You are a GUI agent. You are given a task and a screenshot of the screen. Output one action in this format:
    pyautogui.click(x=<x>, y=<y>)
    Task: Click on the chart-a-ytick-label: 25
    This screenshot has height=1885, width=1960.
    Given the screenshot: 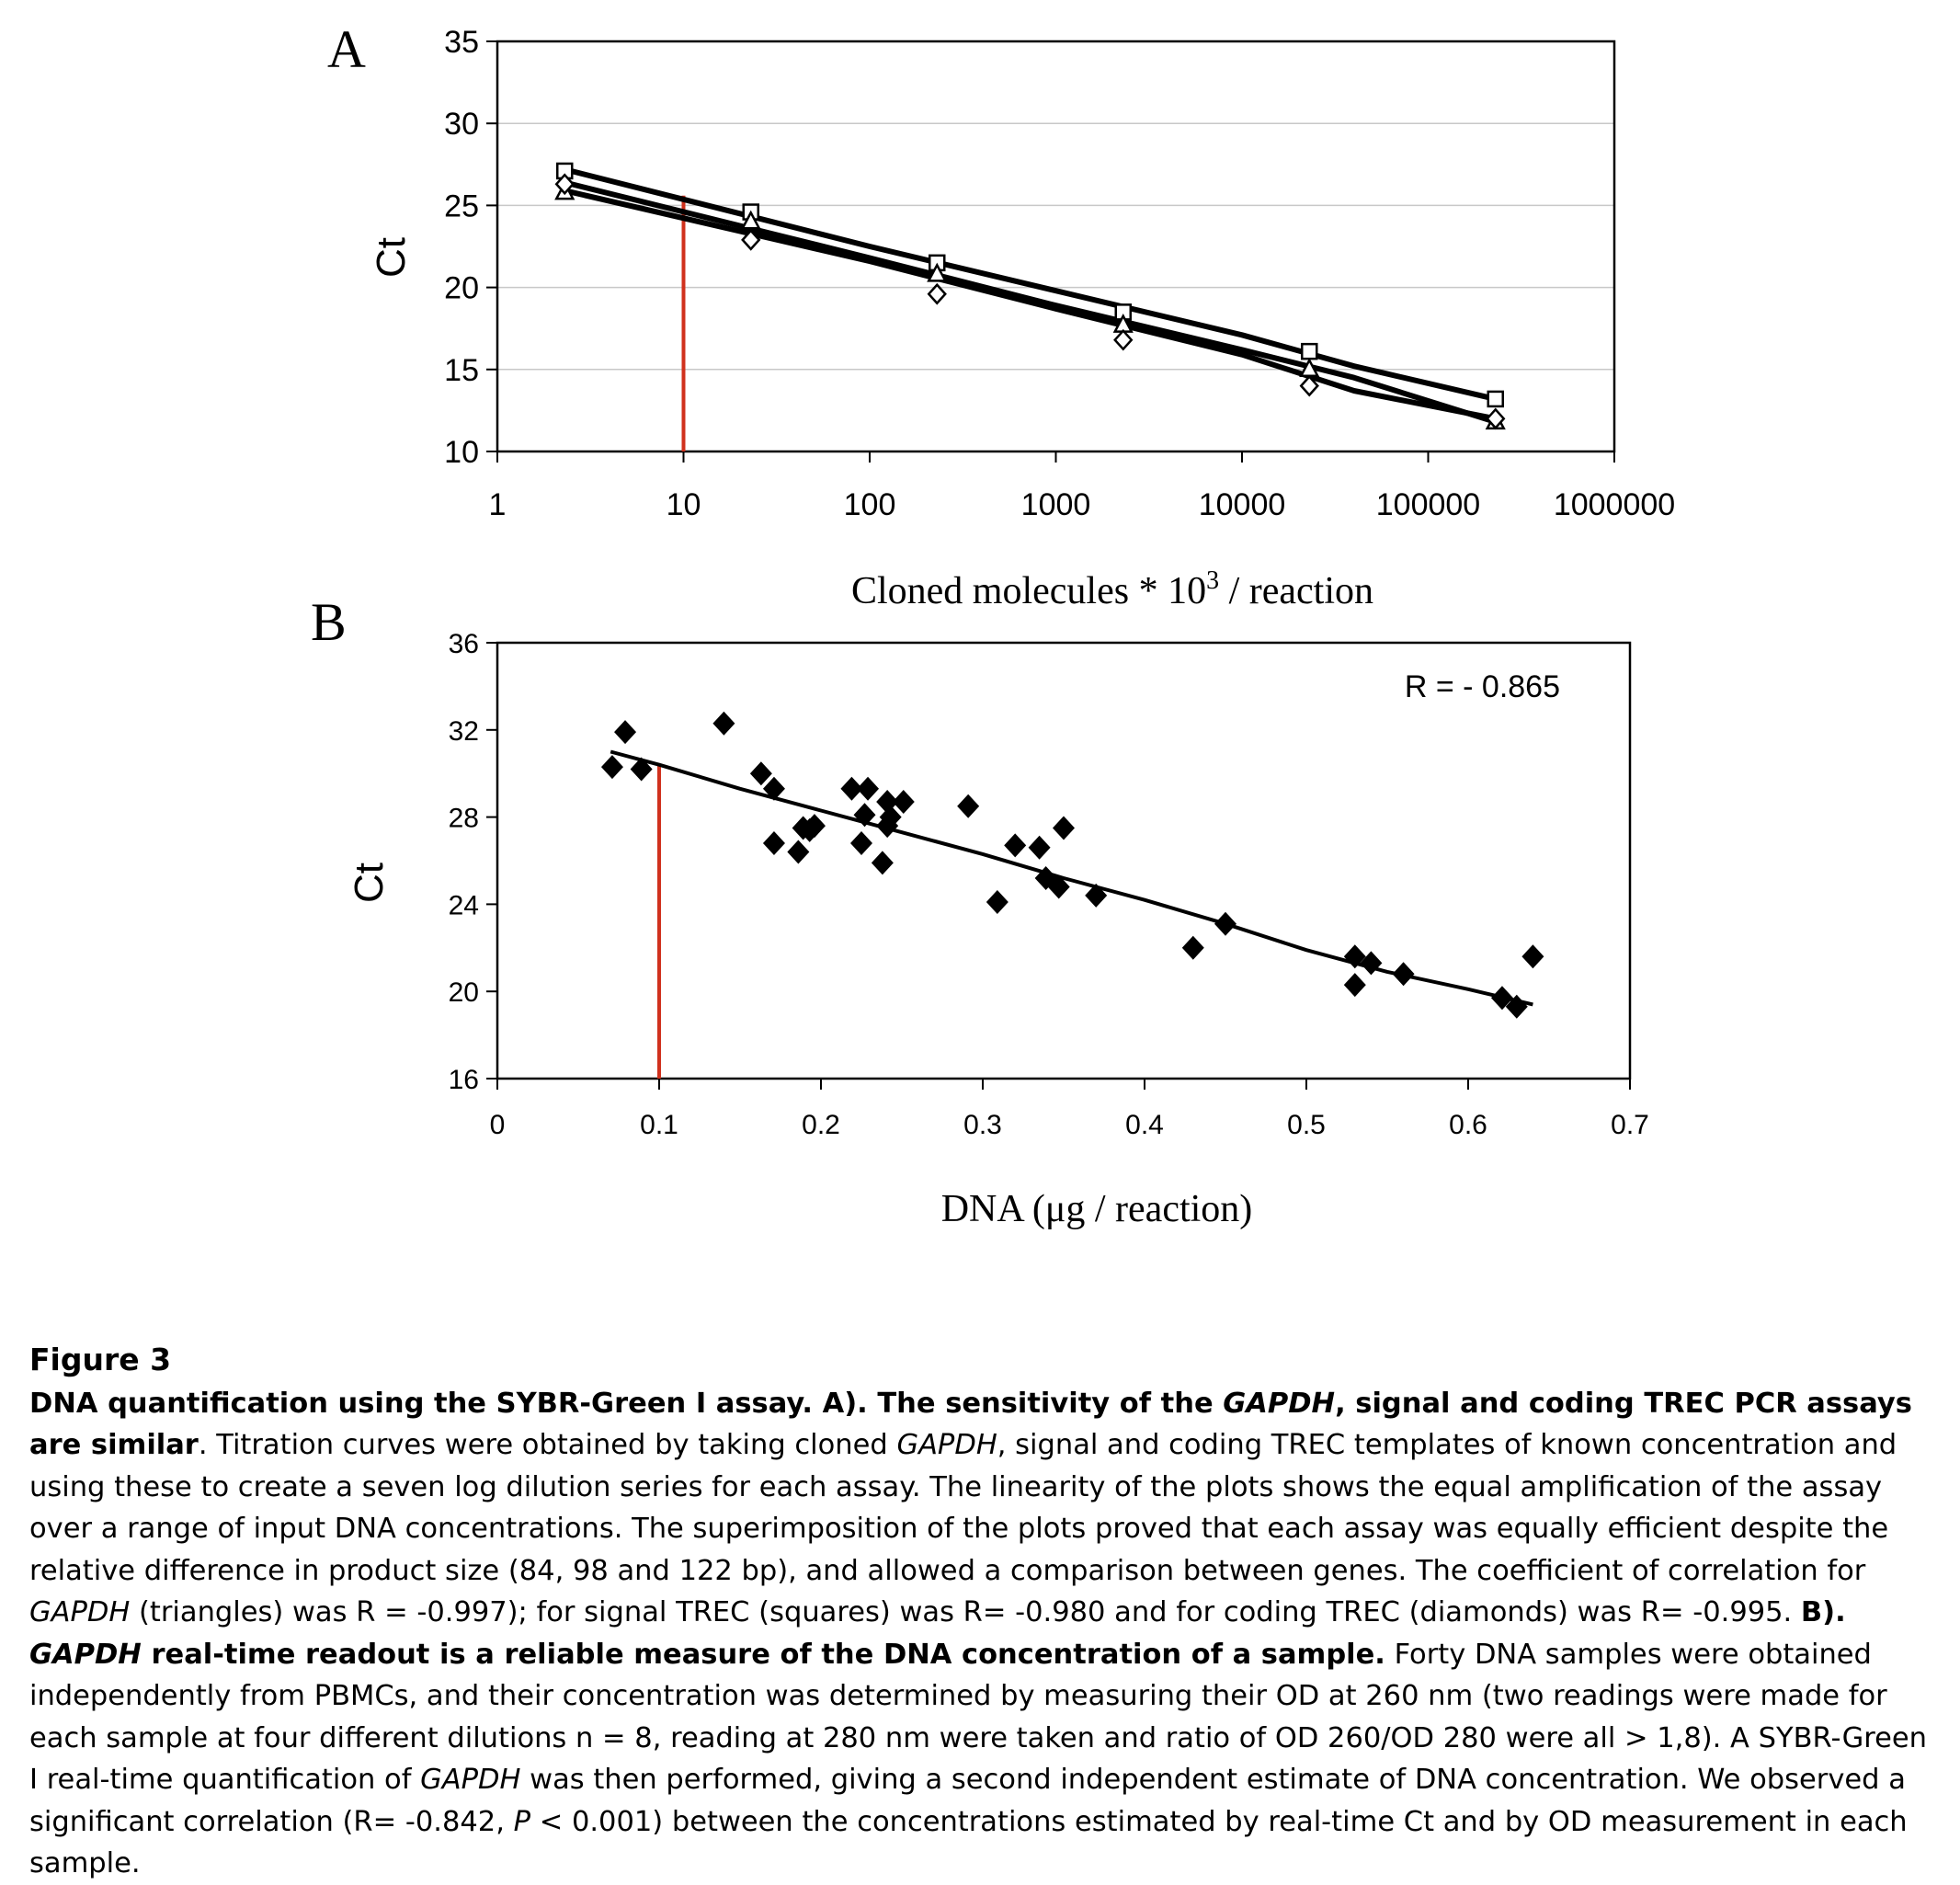 What is the action you would take?
    pyautogui.click(x=461, y=205)
    